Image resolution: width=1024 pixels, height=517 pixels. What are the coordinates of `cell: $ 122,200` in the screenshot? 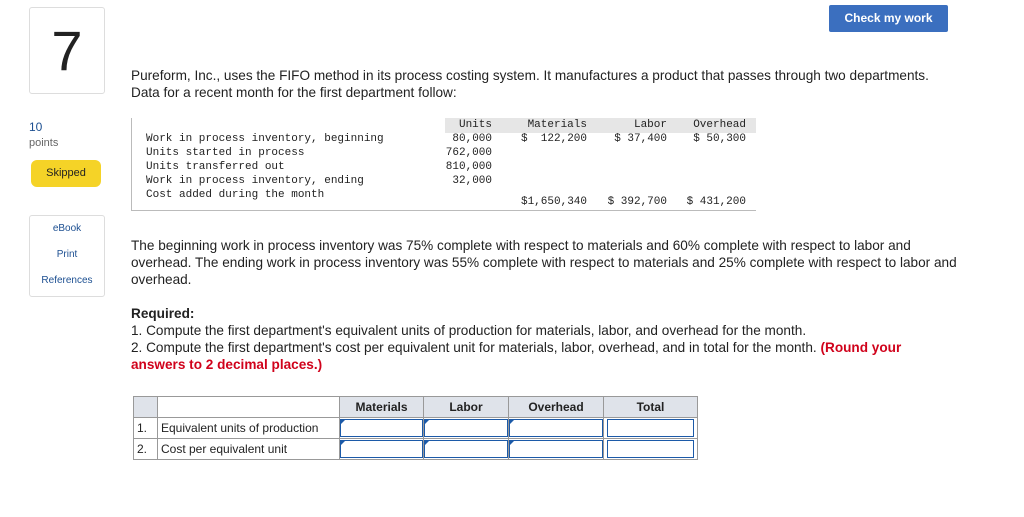 It's located at (553, 139).